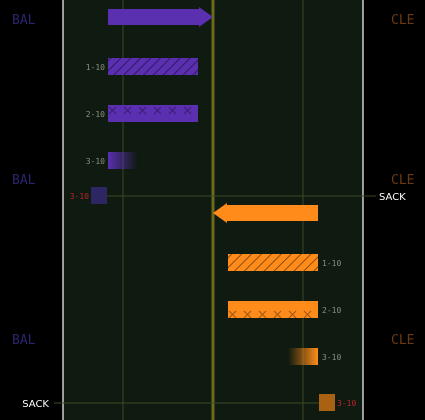 The height and width of the screenshot is (420, 425). Describe the element at coordinates (265, 213) in the screenshot. I see `cle-drive-arrow` at that location.